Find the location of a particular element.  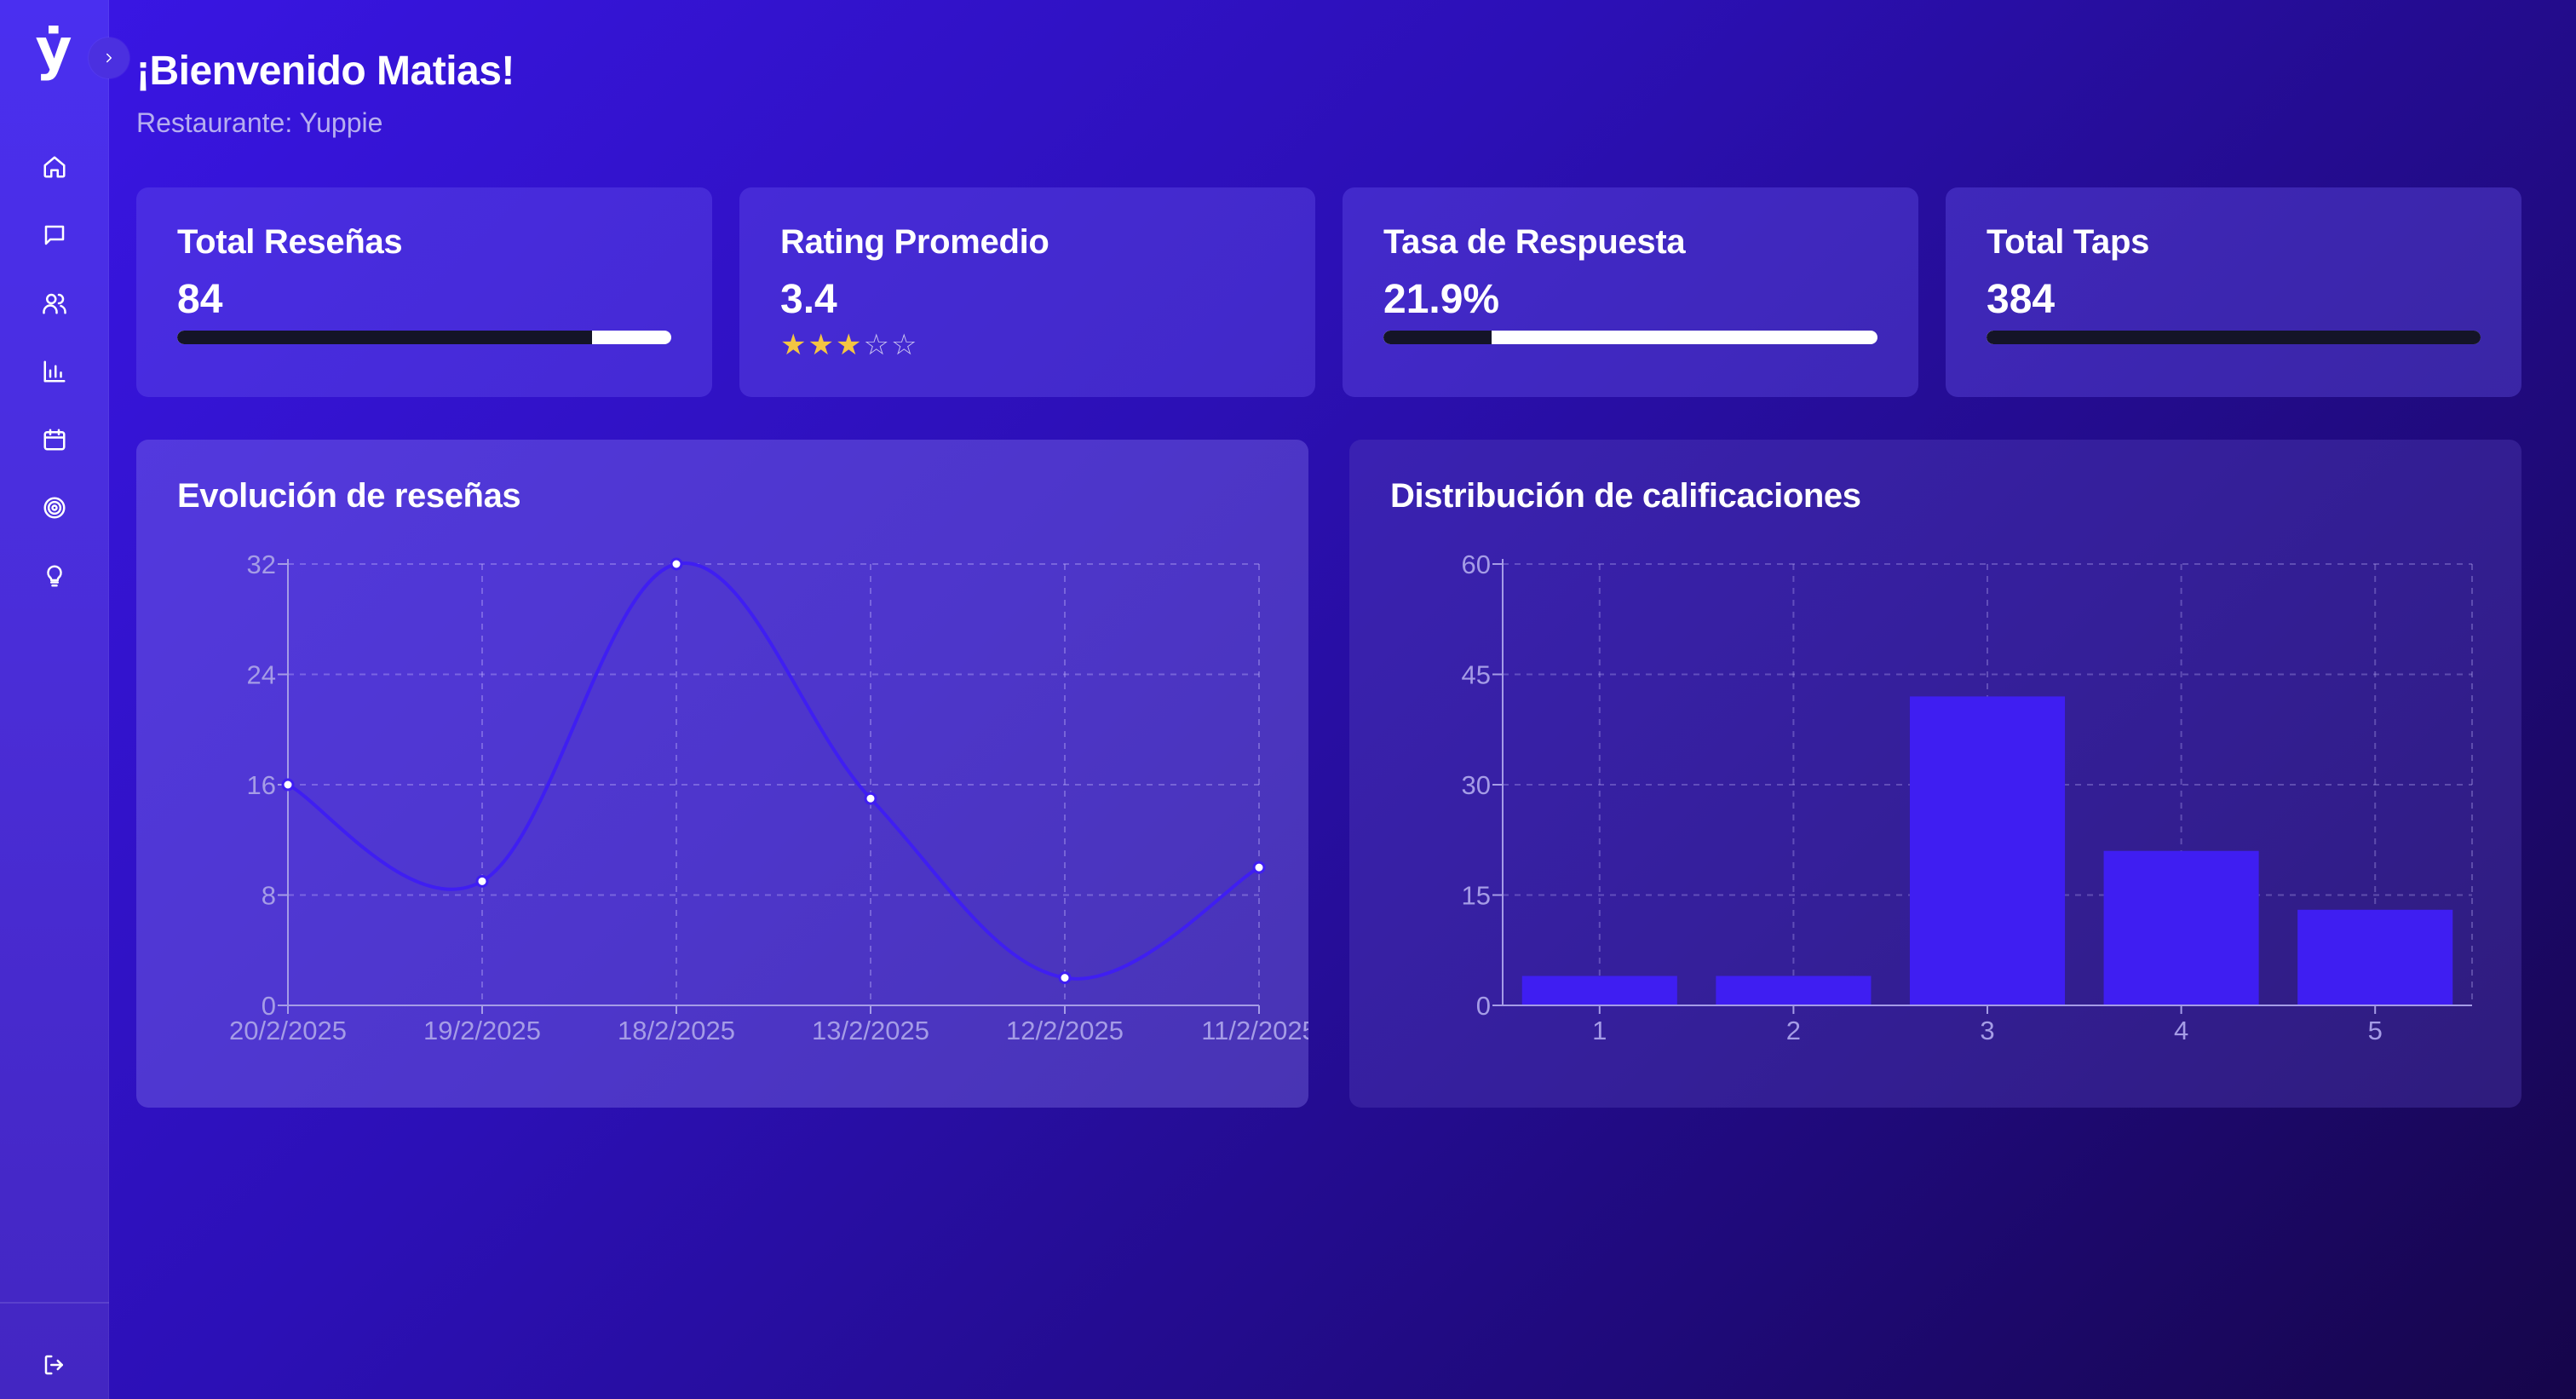

stat-label: Tasa de Respuesta is located at coordinates (1535, 242).